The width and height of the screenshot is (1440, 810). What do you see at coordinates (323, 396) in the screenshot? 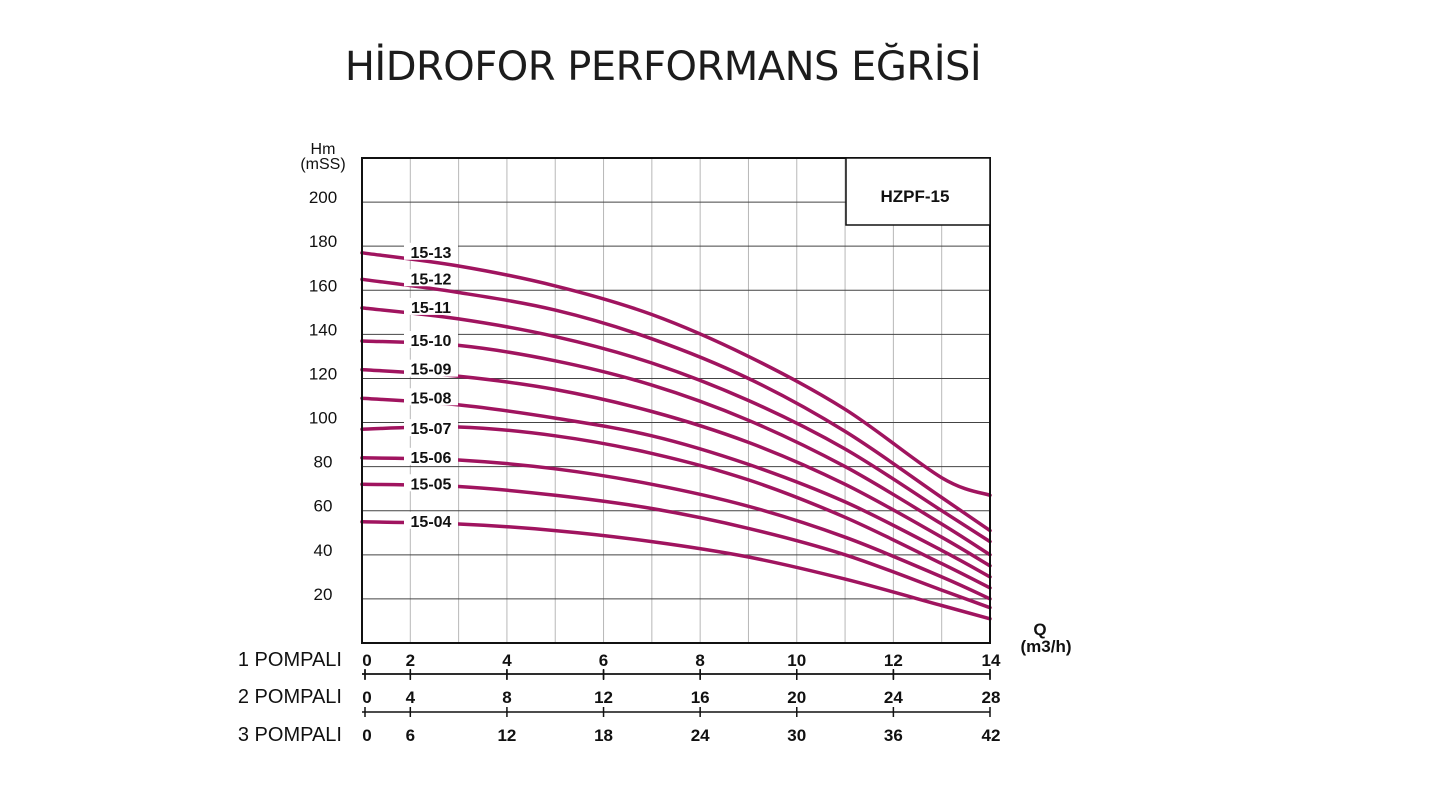
I see `y-axis-ticks: 20 40 60 80 100 120 140 160 180 200` at bounding box center [323, 396].